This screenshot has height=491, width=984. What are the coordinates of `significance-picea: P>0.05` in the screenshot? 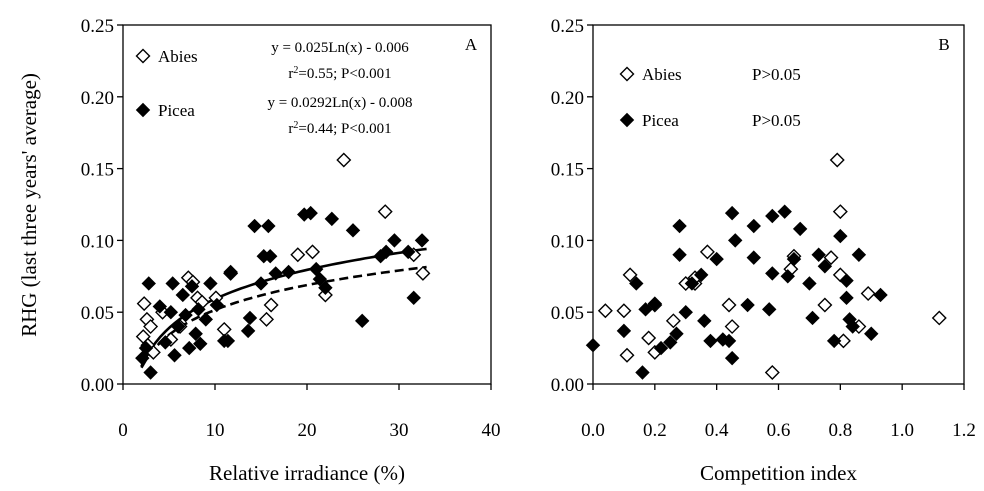 It's located at (776, 120).